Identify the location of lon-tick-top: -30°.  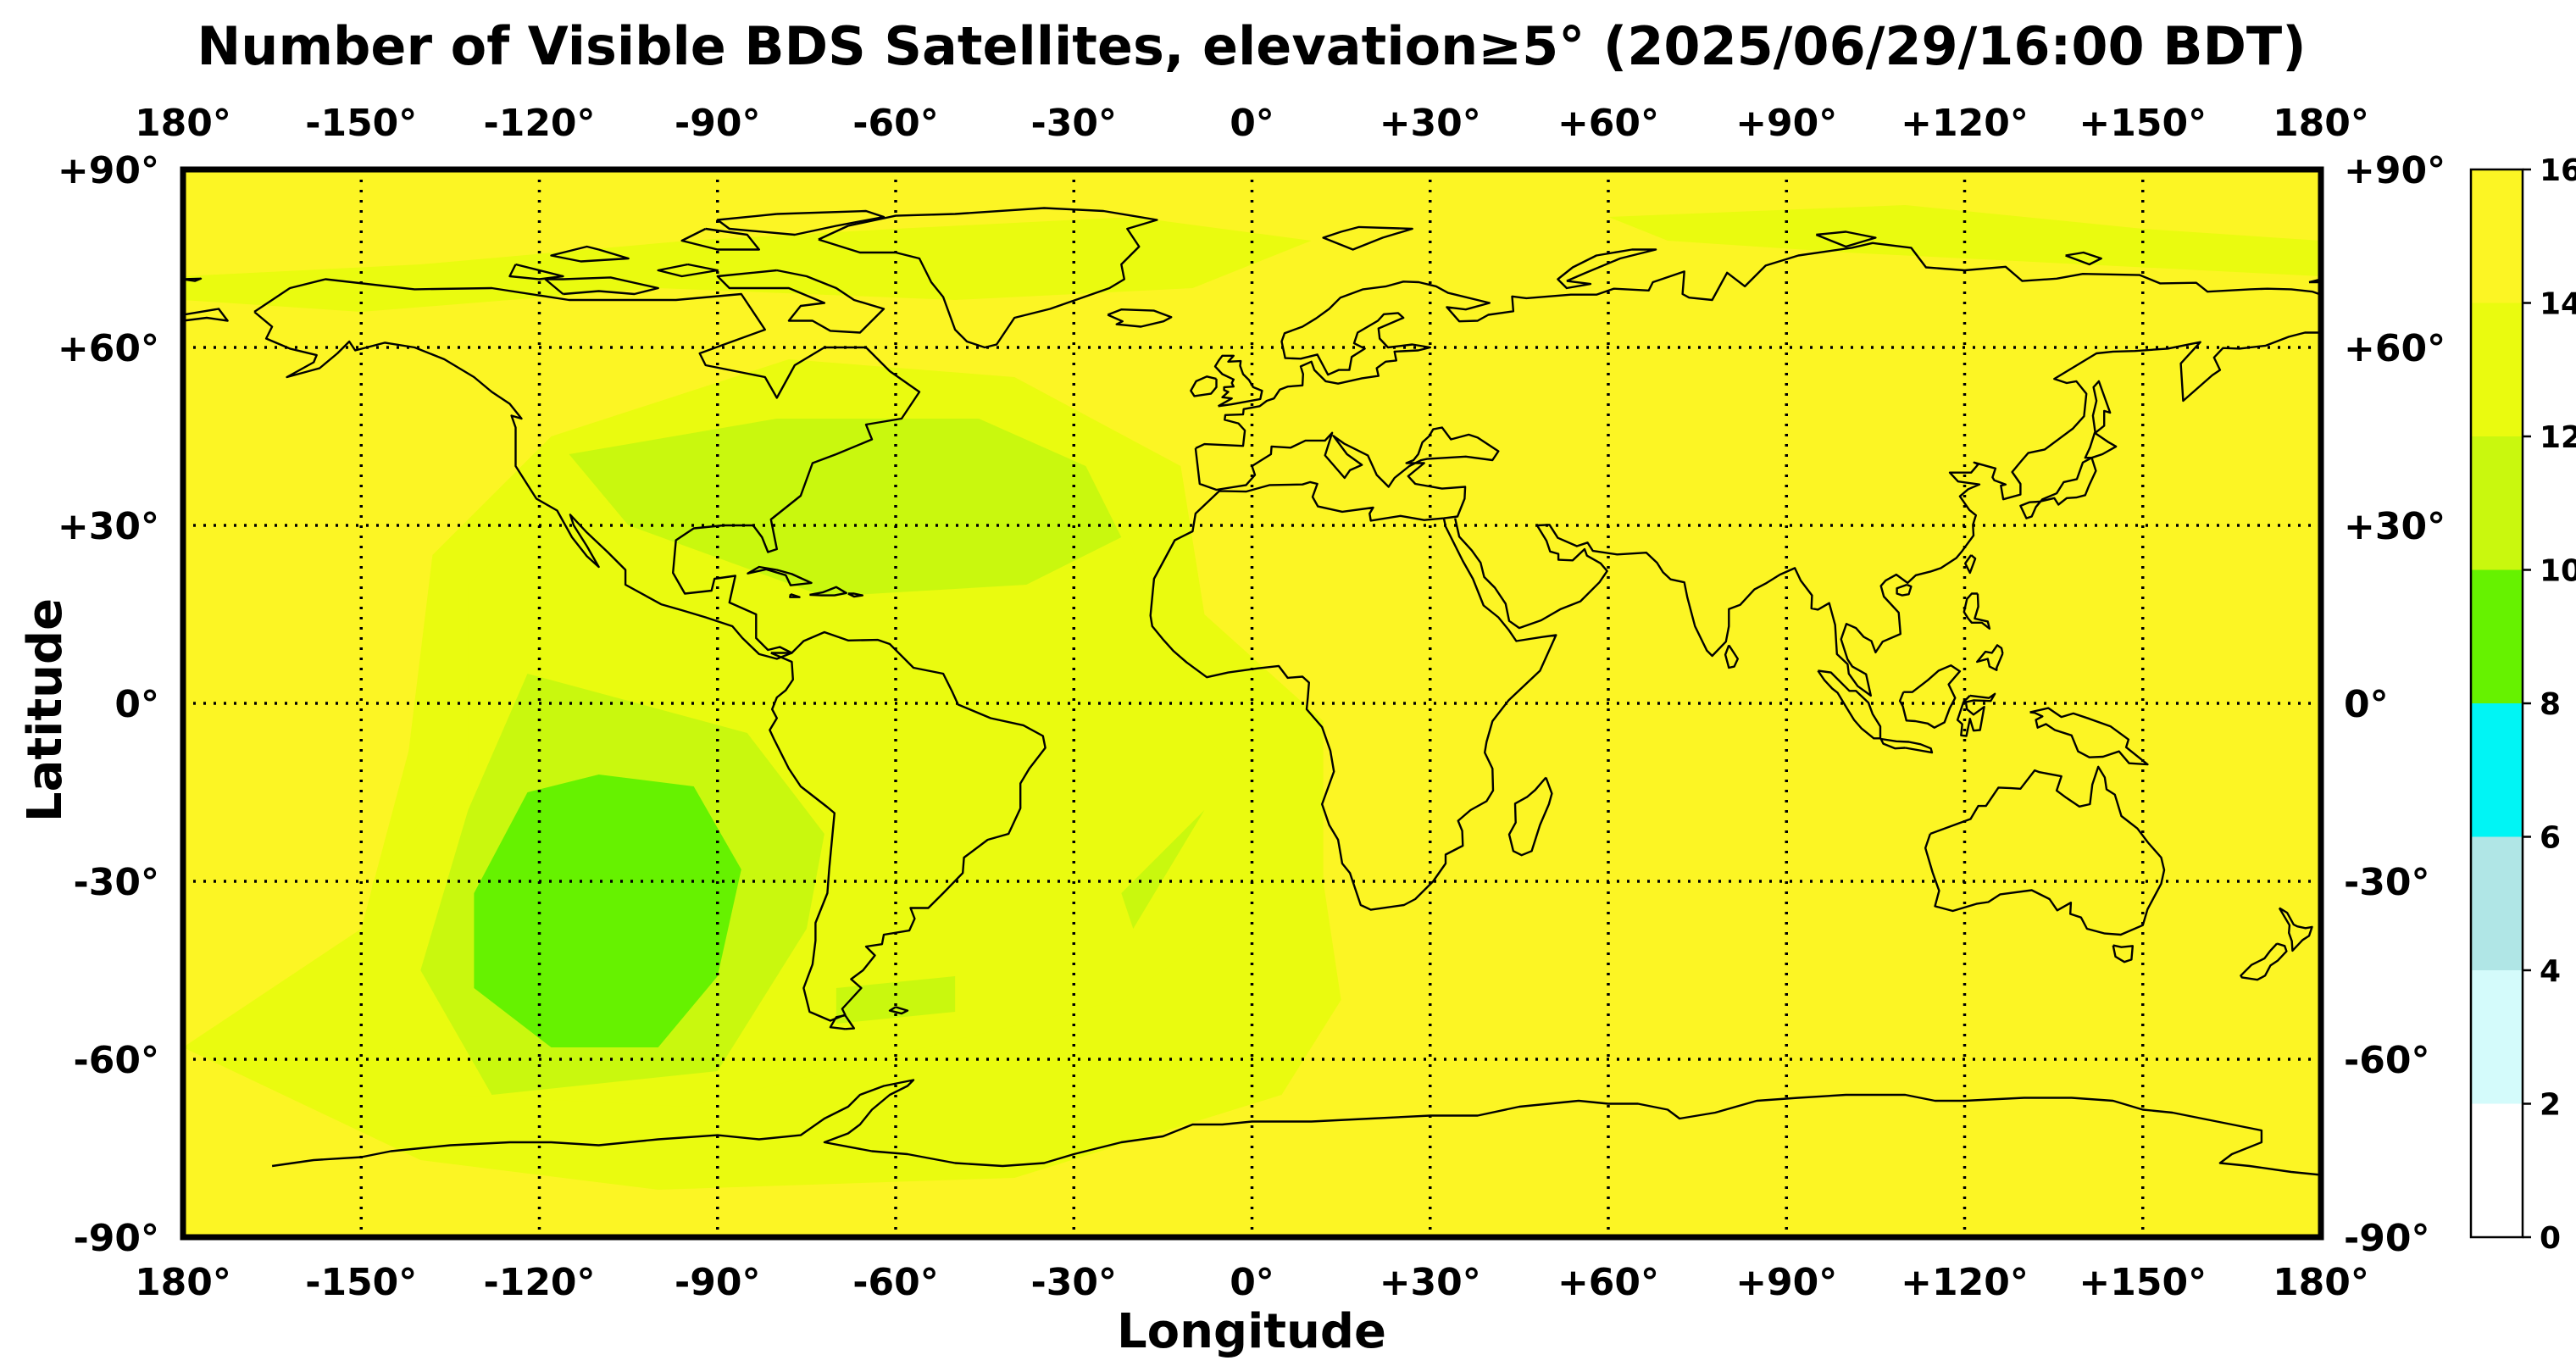
(1074, 123).